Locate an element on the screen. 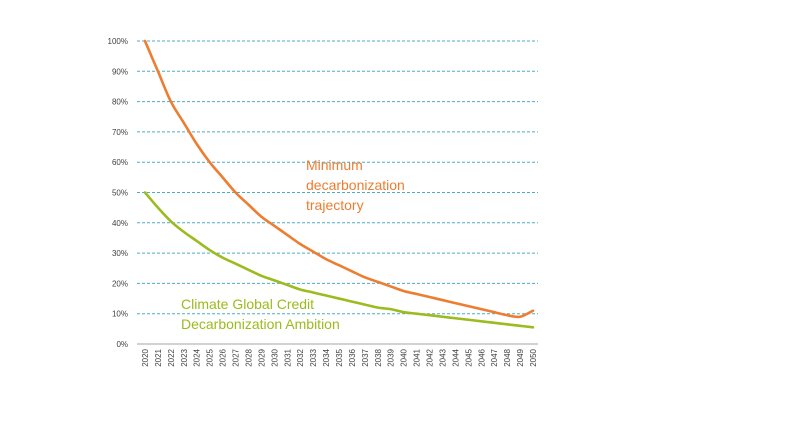 This screenshot has height=448, width=811. x-tick-label: 2027 is located at coordinates (236, 357).